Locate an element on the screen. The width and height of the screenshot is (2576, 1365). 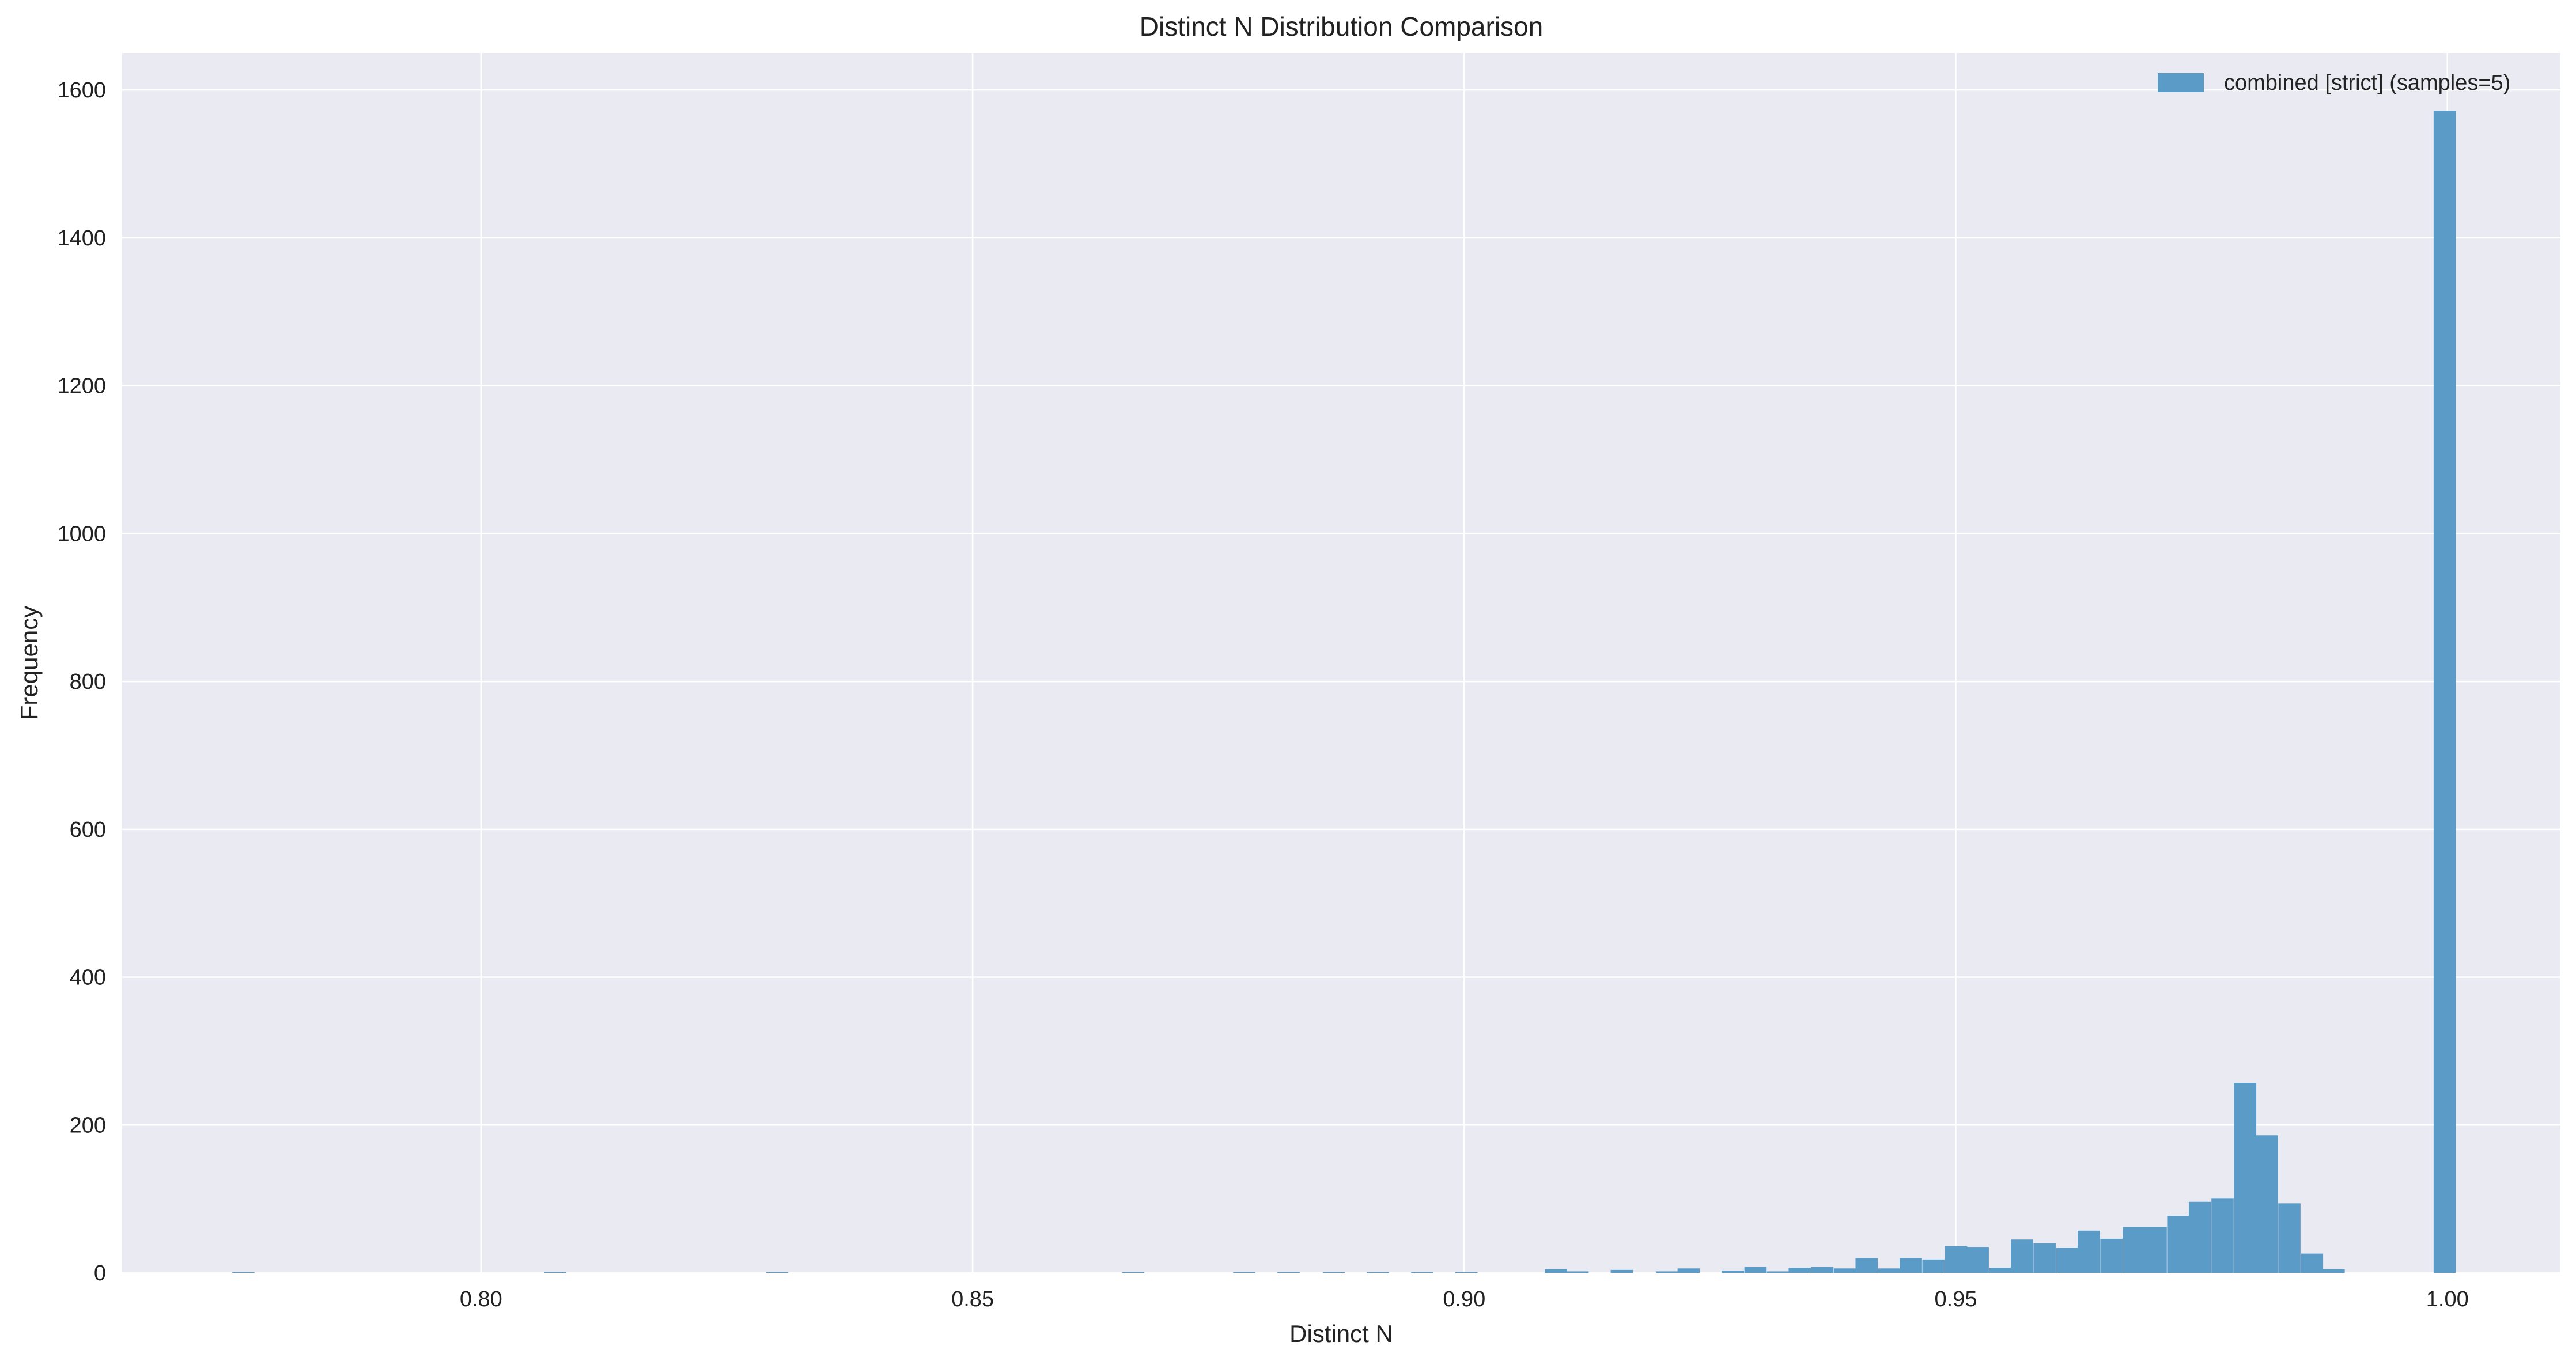
legend: combined [strict] (samples=5) is located at coordinates (2334, 83).